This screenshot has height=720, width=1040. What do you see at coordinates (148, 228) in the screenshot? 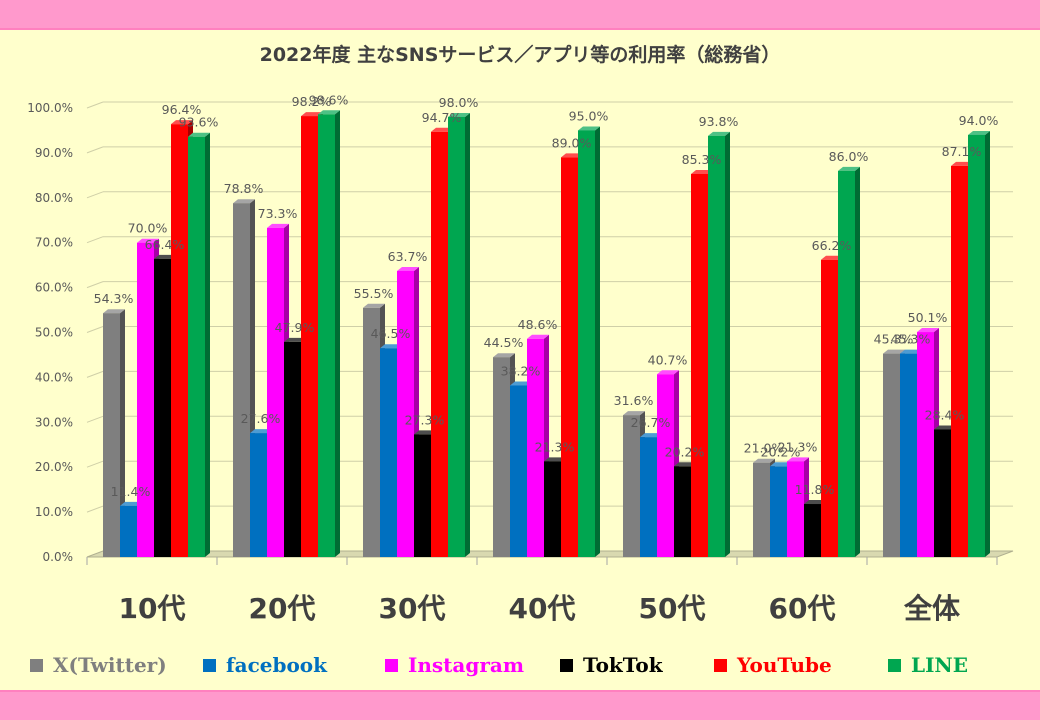
I see `data-label: 70.0%` at bounding box center [148, 228].